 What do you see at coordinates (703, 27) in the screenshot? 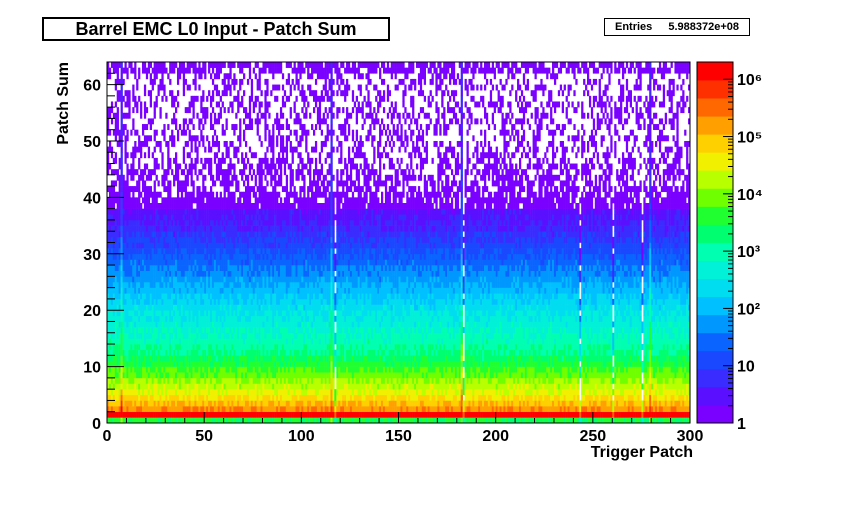
I see `stats-entries-value: 5.988372e+08` at bounding box center [703, 27].